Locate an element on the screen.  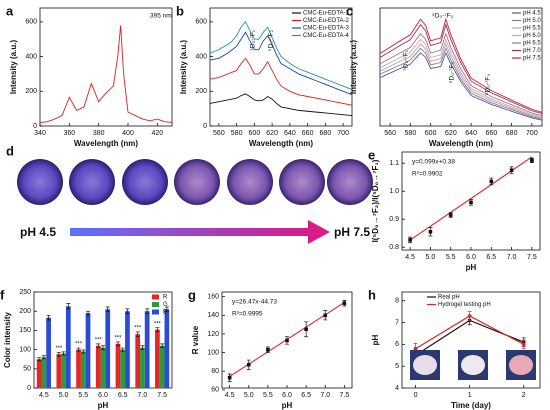
legend-label: CMC-Eu-EDTA-1 is located at coordinates (326, 14).